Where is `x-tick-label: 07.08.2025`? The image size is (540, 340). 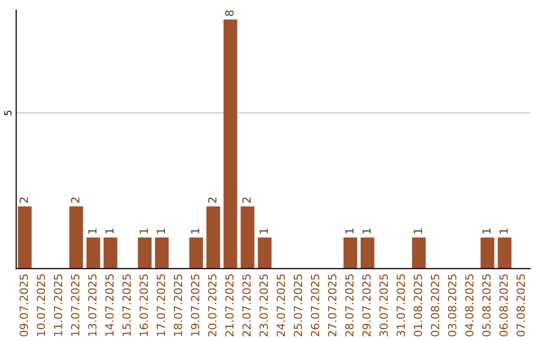 x-tick-label: 07.08.2025 is located at coordinates (520, 305).